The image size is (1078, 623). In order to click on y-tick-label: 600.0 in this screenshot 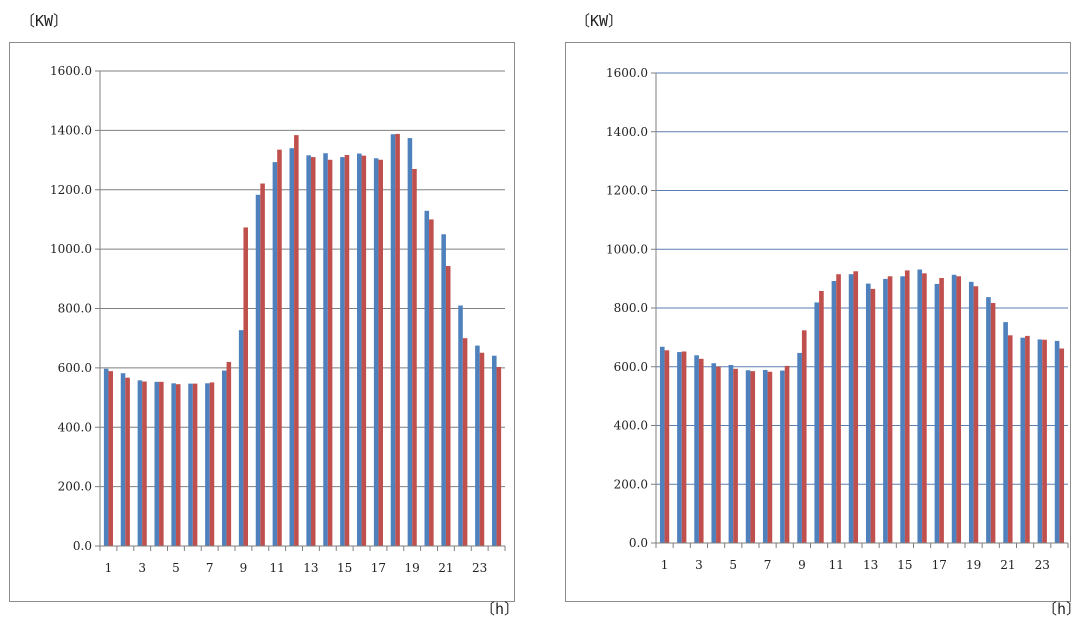, I will do `click(75, 368)`.